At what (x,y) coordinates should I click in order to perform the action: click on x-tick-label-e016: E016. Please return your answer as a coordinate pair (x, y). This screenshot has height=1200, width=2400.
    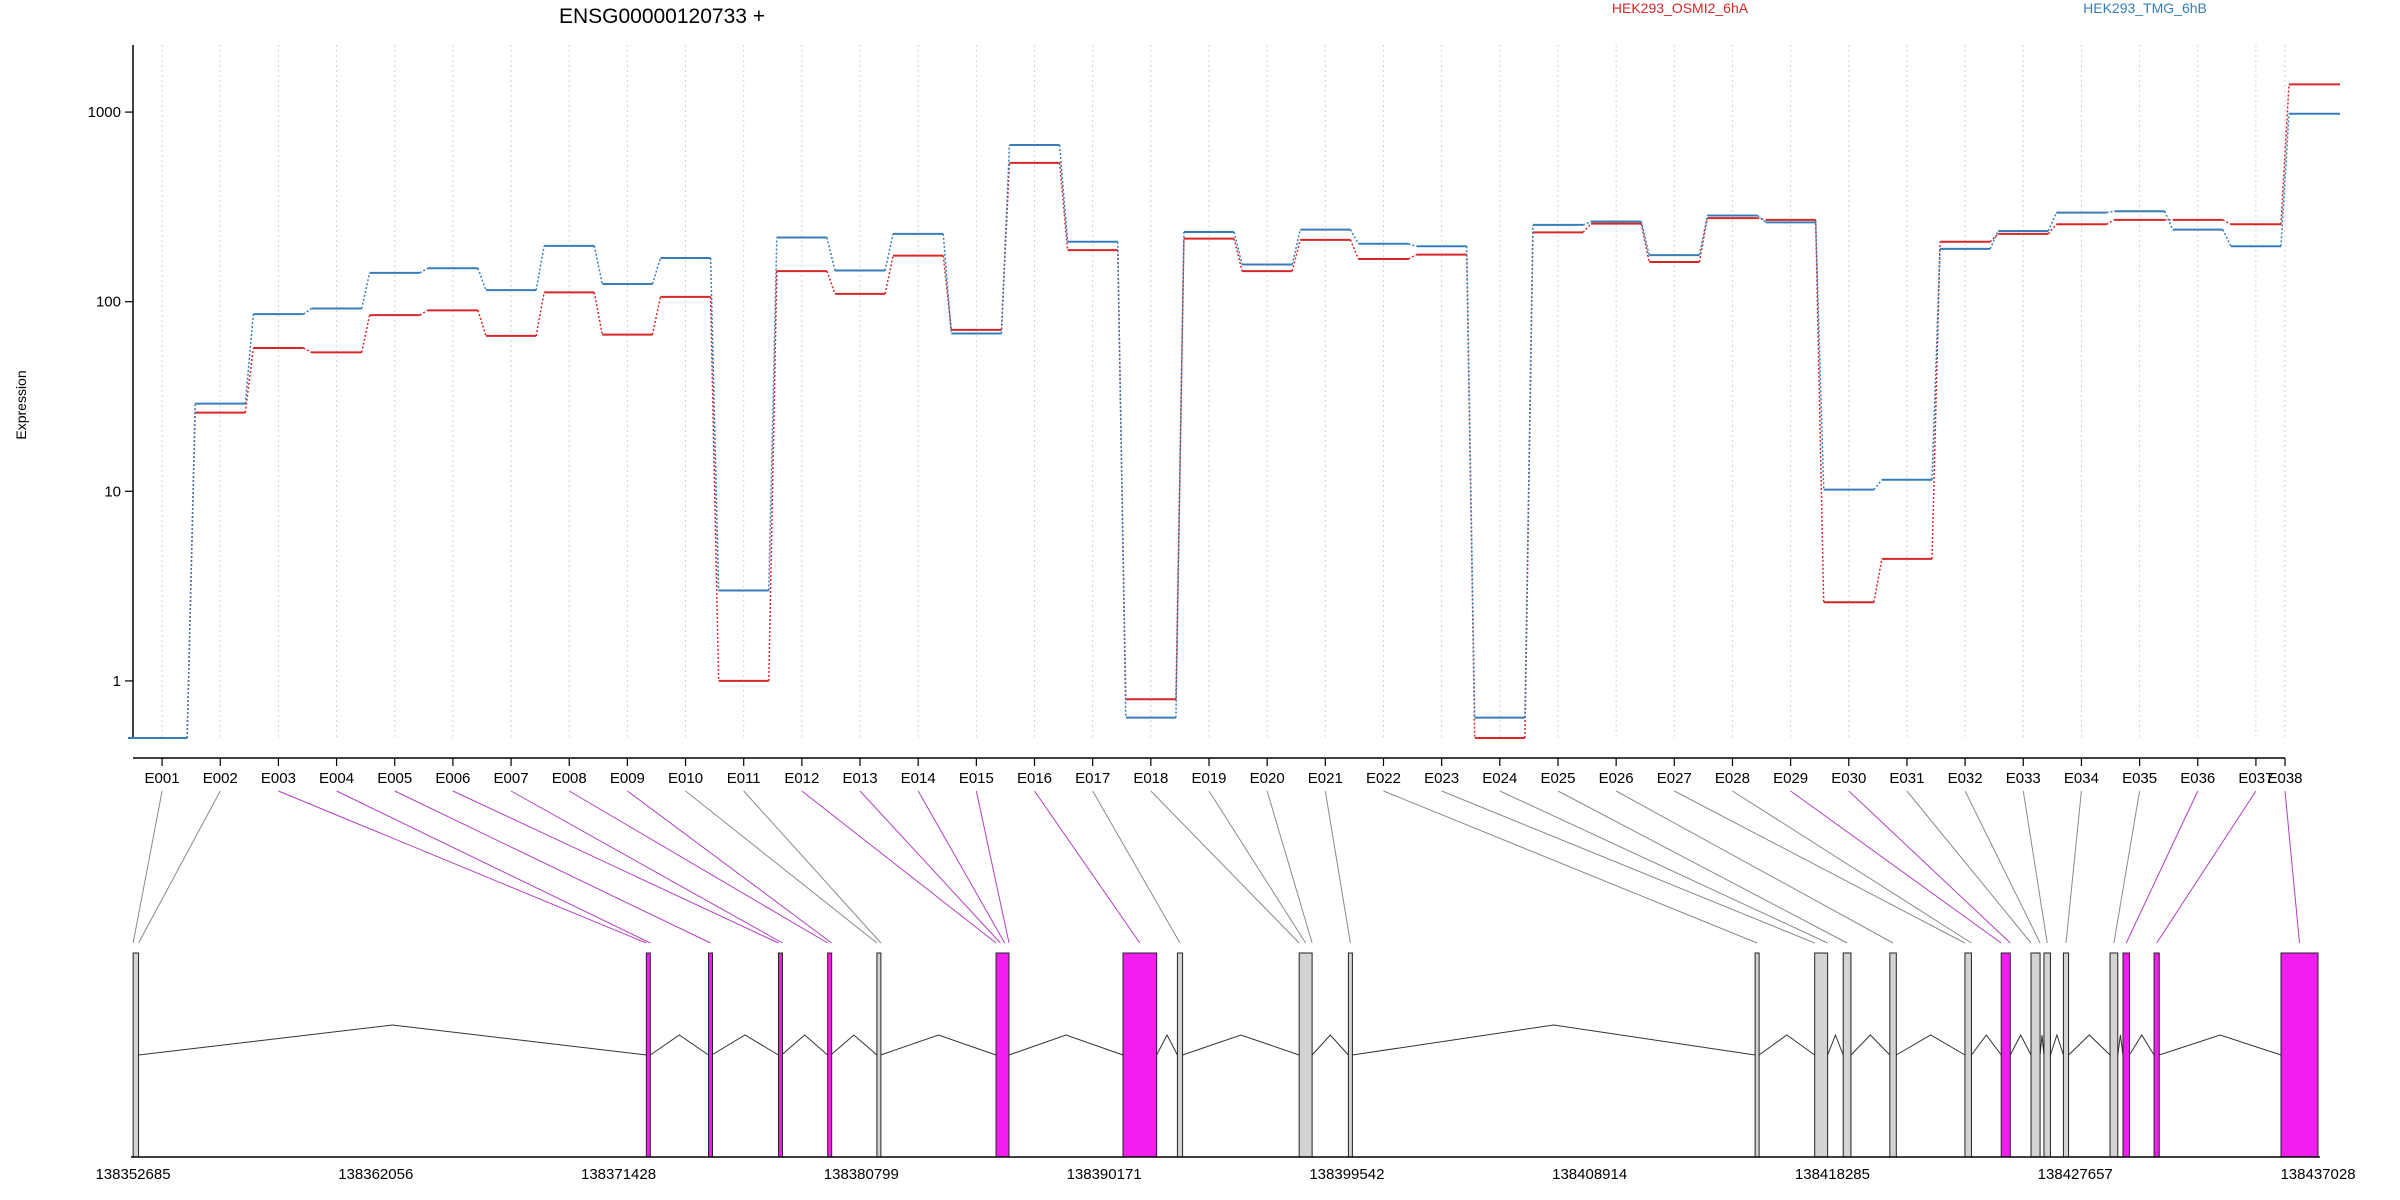
    Looking at the image, I should click on (1034, 778).